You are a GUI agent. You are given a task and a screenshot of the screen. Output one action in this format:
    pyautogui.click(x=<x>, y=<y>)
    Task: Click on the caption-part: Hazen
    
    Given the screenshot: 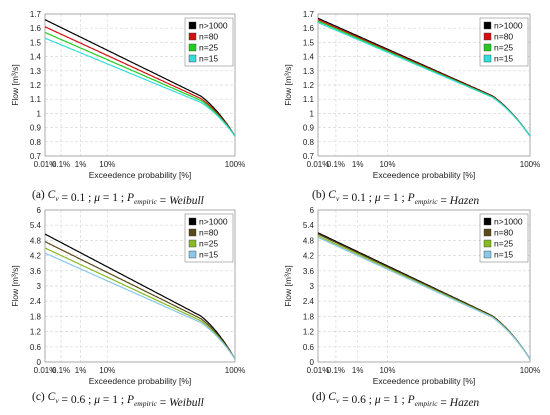 What is the action you would take?
    pyautogui.click(x=464, y=201)
    